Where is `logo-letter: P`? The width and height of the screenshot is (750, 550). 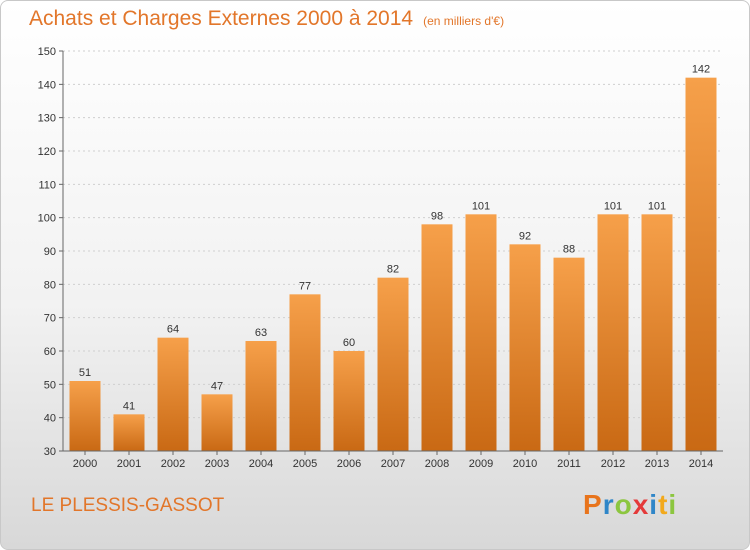 logo-letter: P is located at coordinates (593, 504).